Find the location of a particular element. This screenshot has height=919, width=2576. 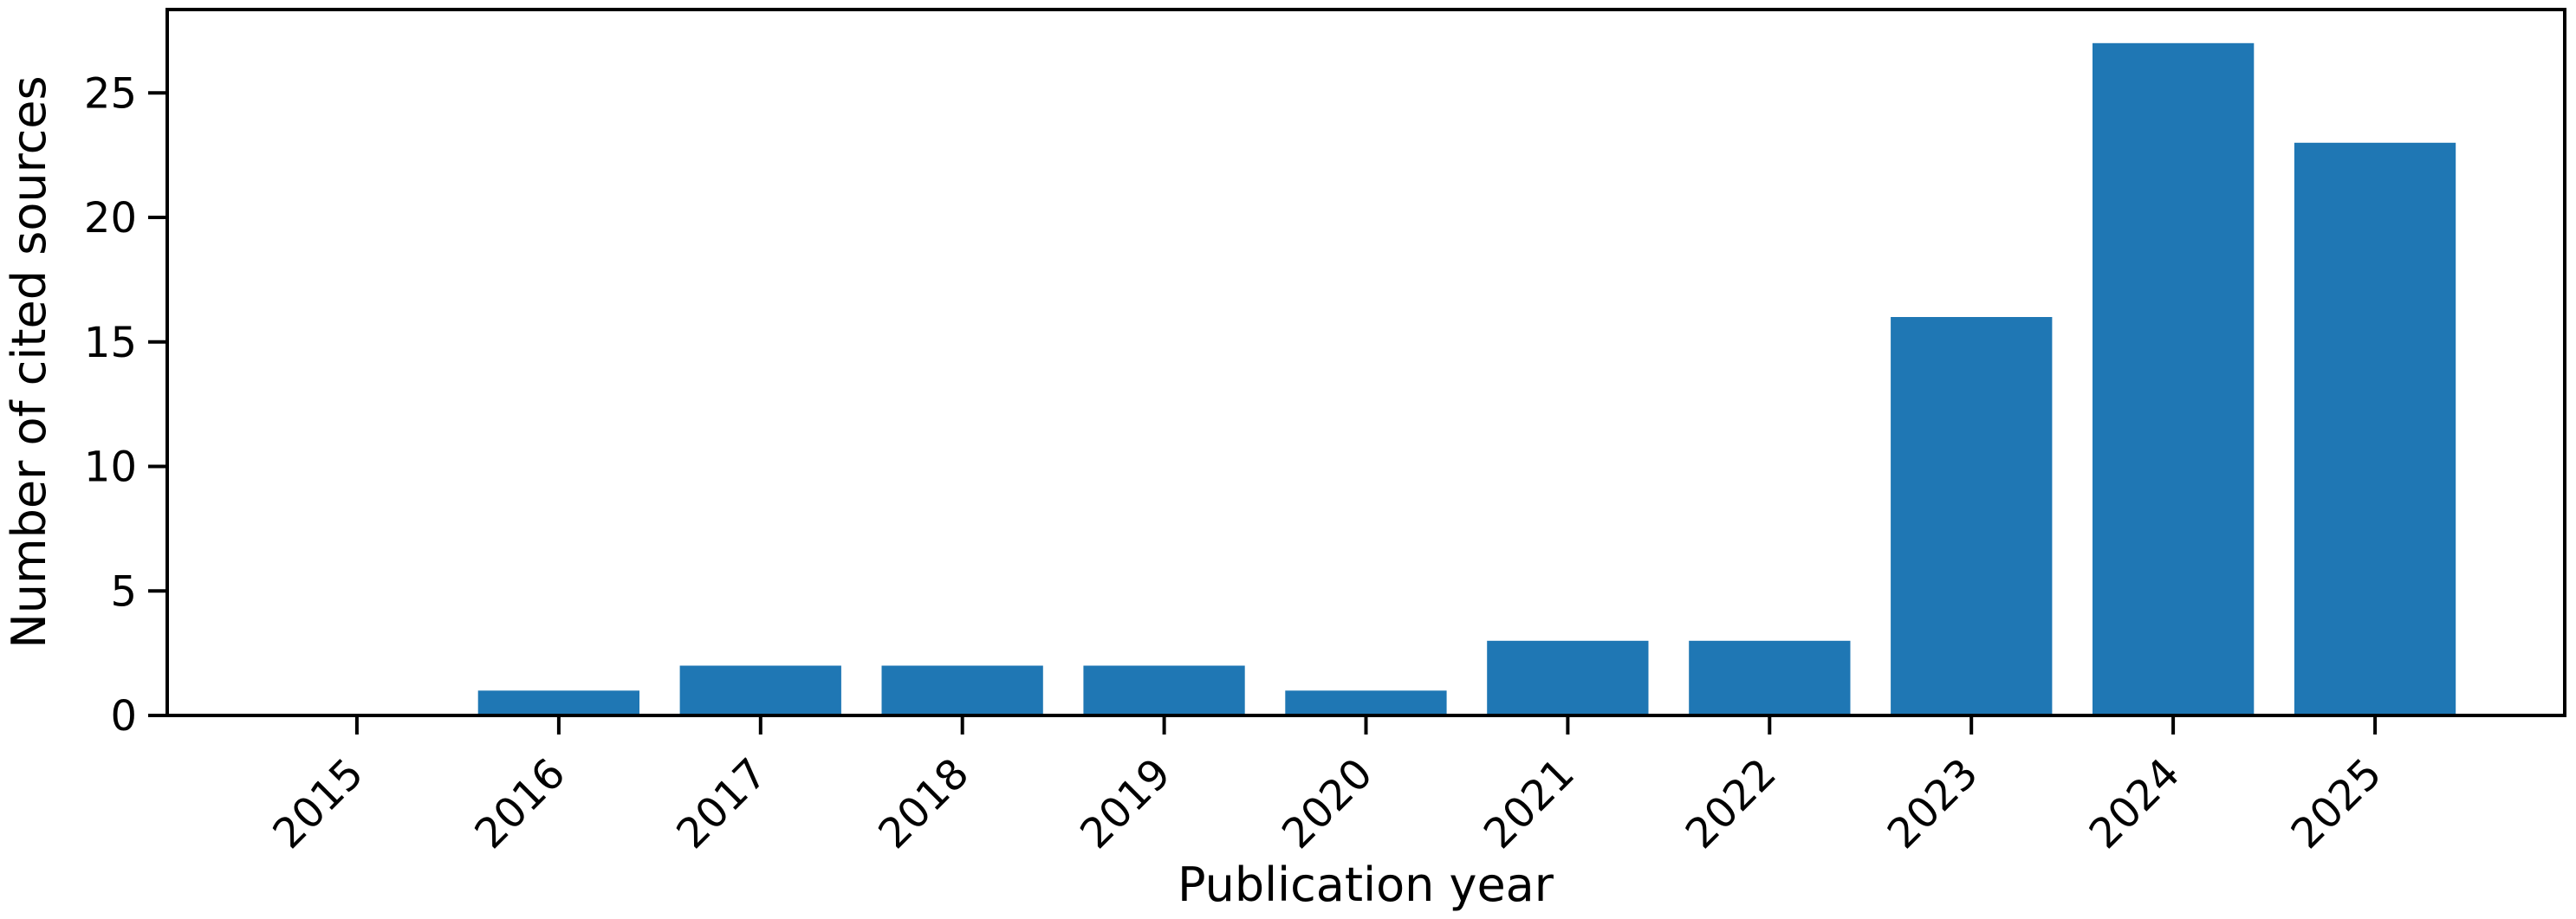

x-tick-label-2017: 2017 is located at coordinates (722, 803).